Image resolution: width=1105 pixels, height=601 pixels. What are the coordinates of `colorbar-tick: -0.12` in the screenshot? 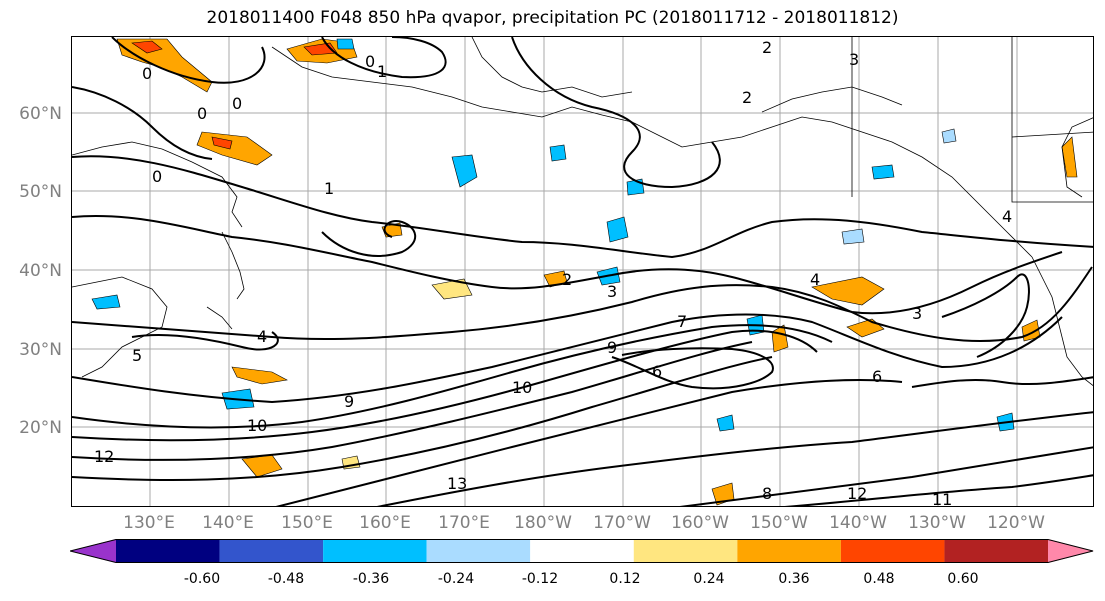 It's located at (540, 579).